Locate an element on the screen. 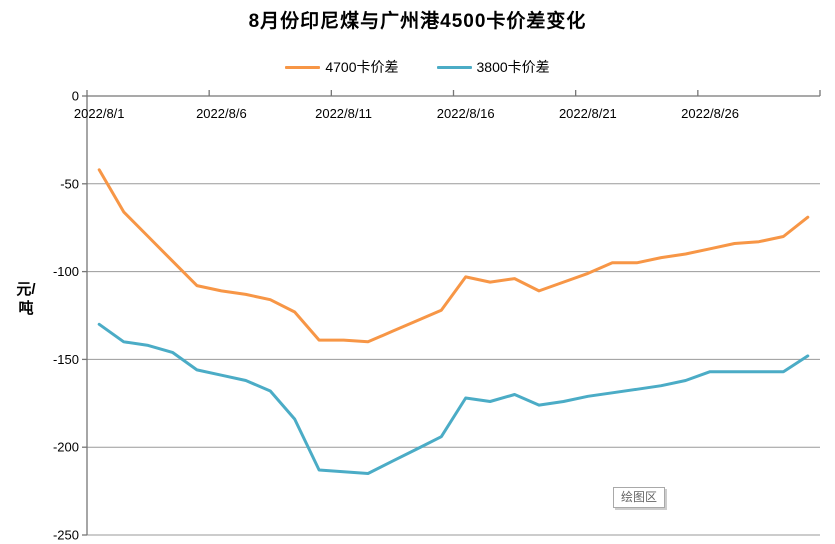 This screenshot has height=544, width=835. y-tick-label: -150 is located at coordinates (66, 359).